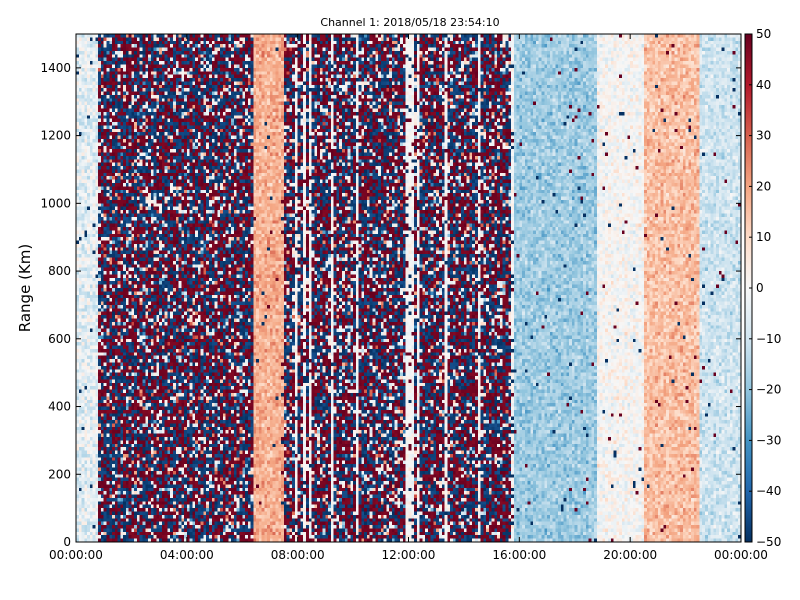 The image size is (800, 600). I want to click on x-tick-label: 12:00:00, so click(409, 555).